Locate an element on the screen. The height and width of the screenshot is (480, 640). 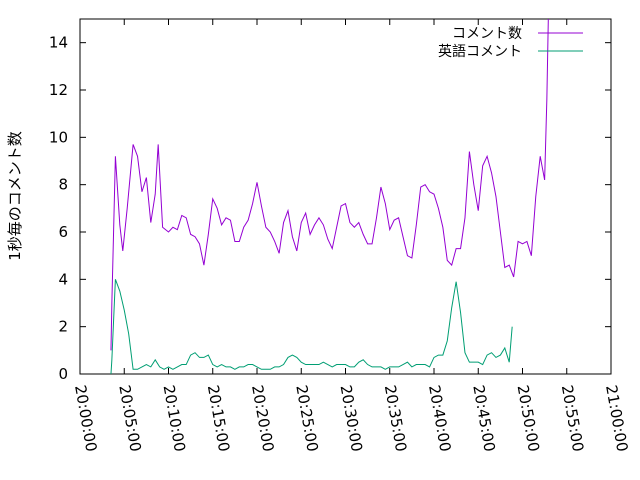
x-tick-label: 20:15:00 is located at coordinates (218, 418).